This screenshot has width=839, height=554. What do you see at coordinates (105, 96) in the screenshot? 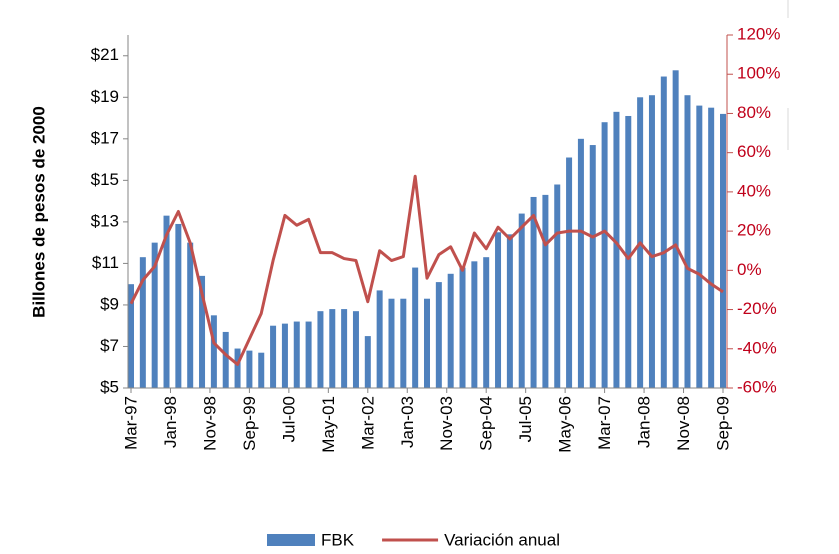
I see `y-tick-label: $19` at bounding box center [105, 96].